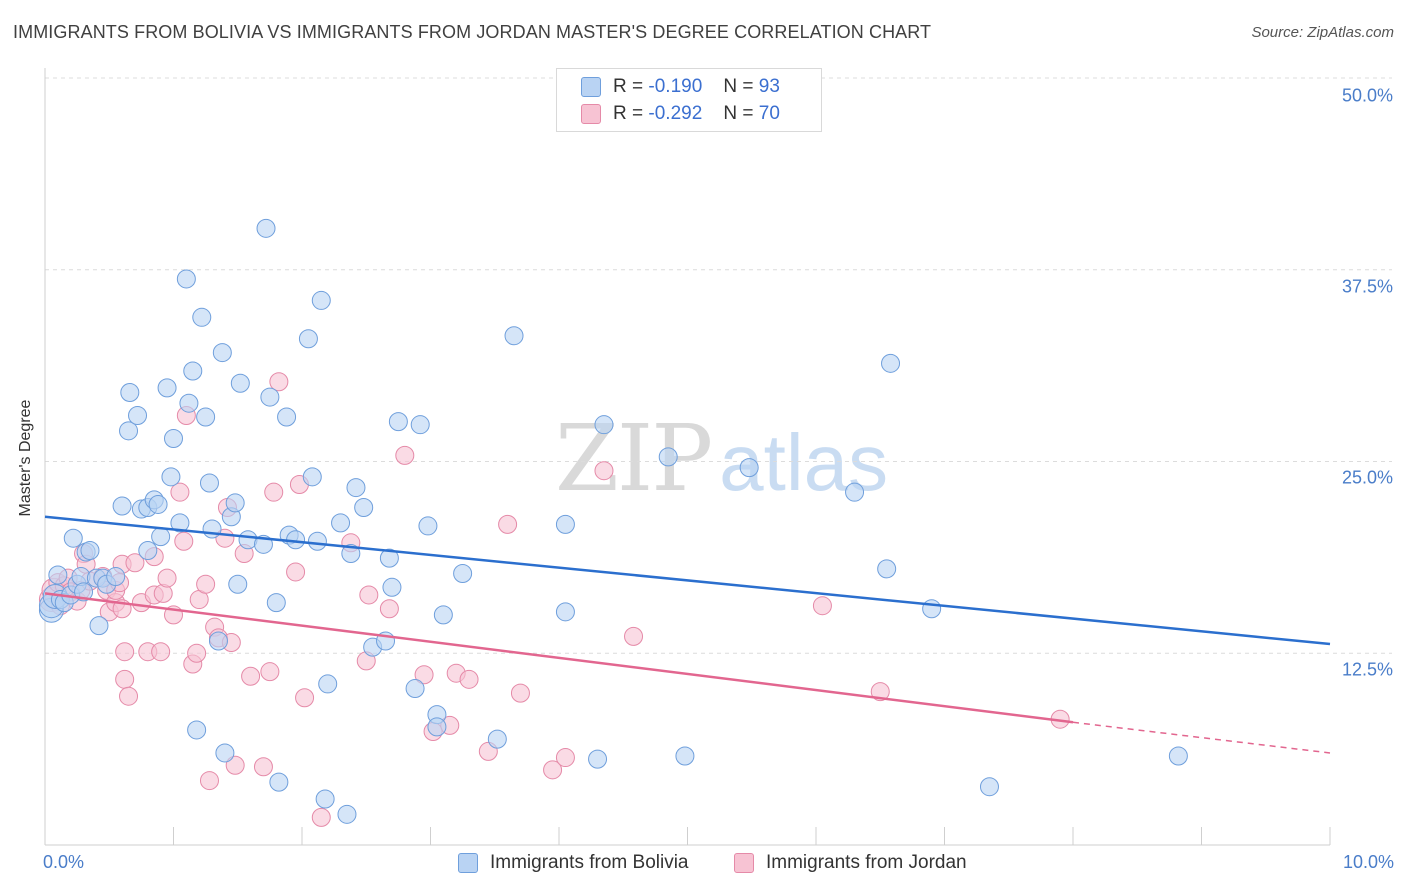 The image size is (1406, 892). Describe the element at coordinates (559, 658) in the screenshot. I see `trendline-jordan` at that location.